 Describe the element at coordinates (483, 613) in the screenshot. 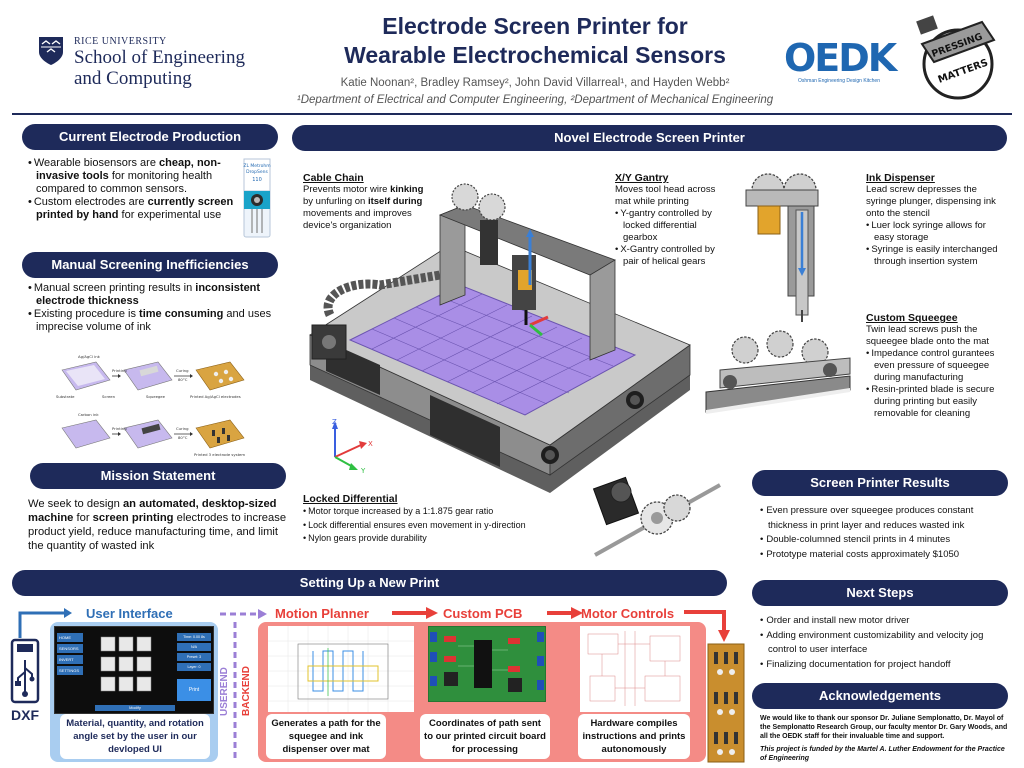

I see `custom-pcb-label: Custom PCB` at that location.